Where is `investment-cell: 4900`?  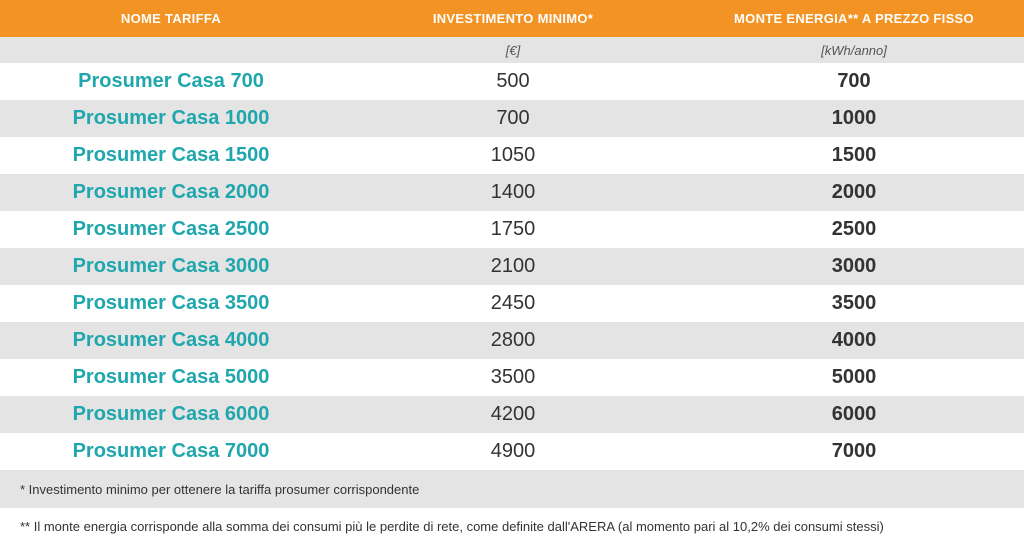 investment-cell: 4900 is located at coordinates (513, 451).